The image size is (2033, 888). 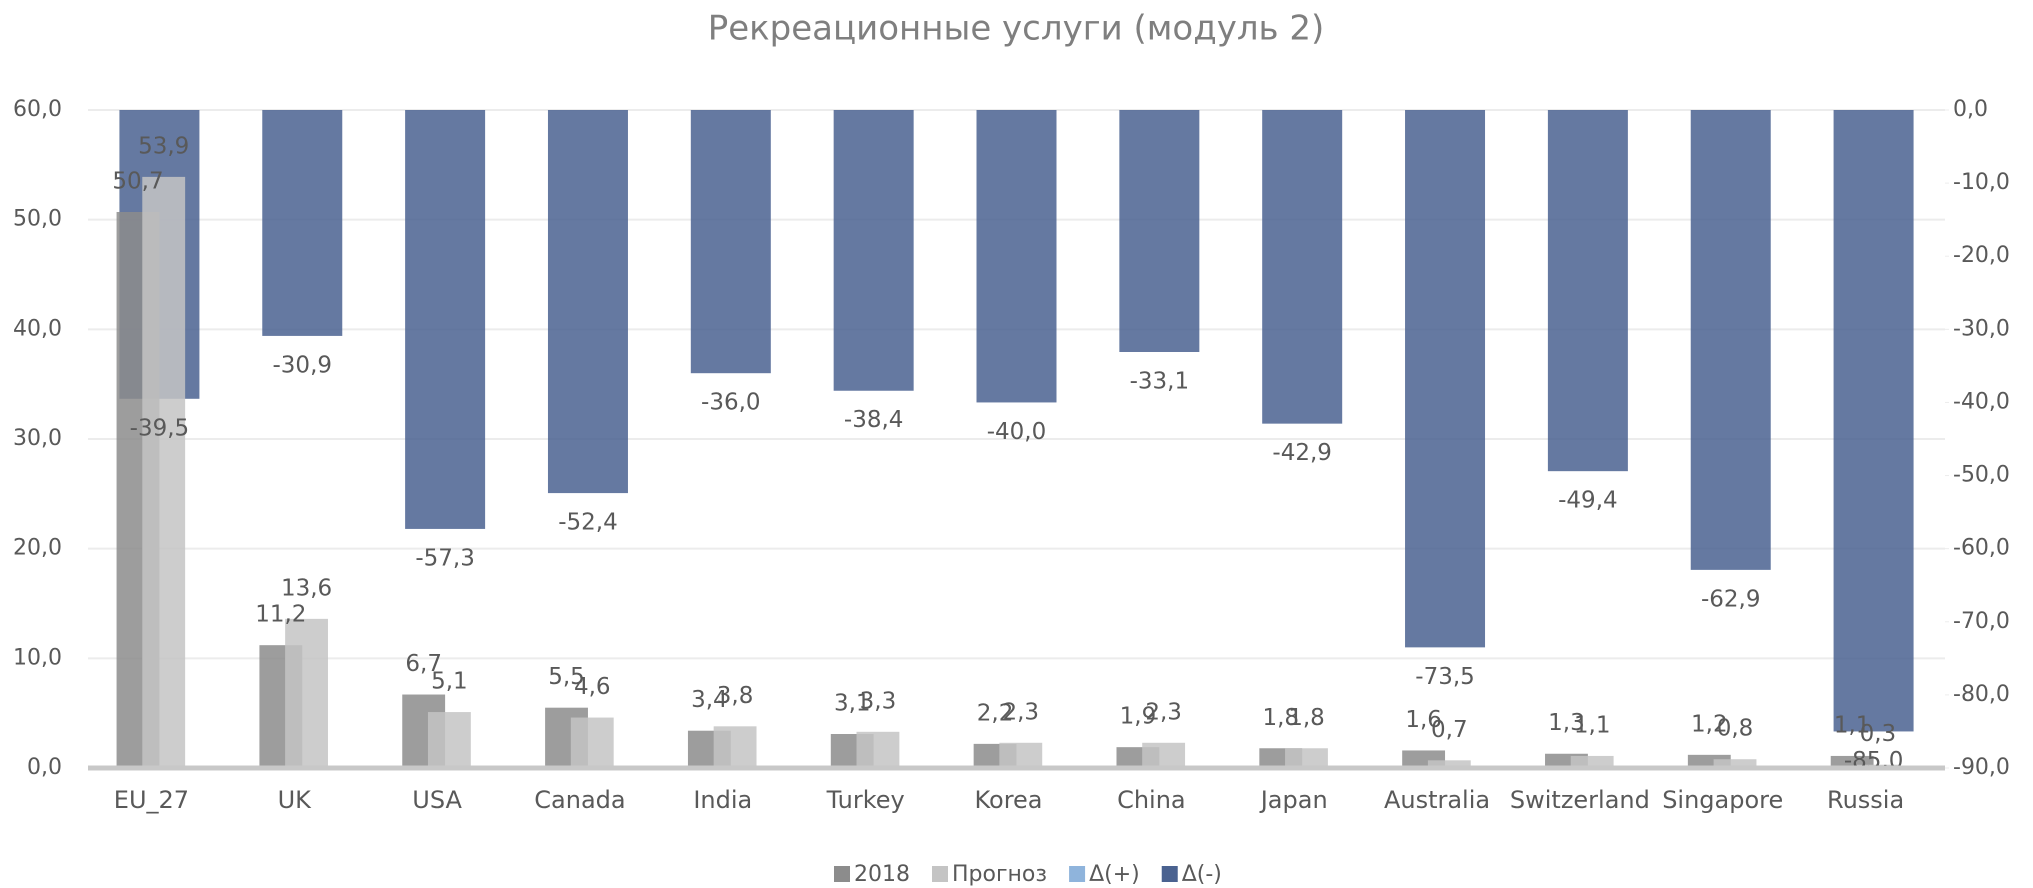 I want to click on data-label: 13,6, so click(x=306, y=588).